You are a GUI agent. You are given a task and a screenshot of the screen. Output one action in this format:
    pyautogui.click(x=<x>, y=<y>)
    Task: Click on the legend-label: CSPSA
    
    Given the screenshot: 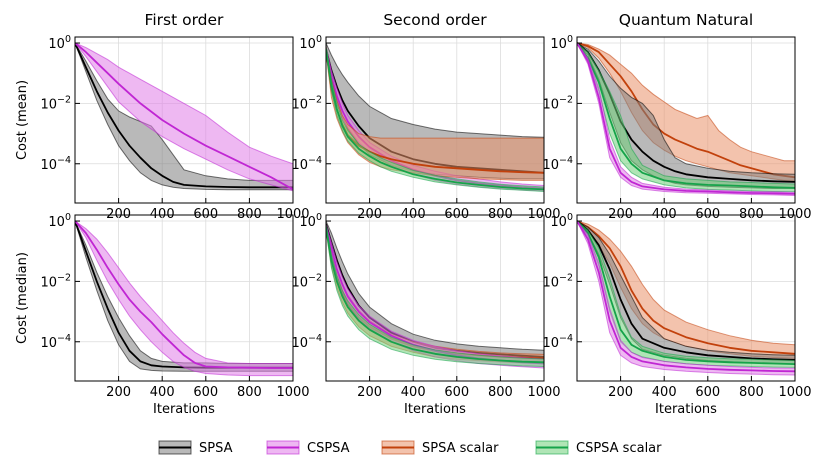 What is the action you would take?
    pyautogui.click(x=328, y=448)
    